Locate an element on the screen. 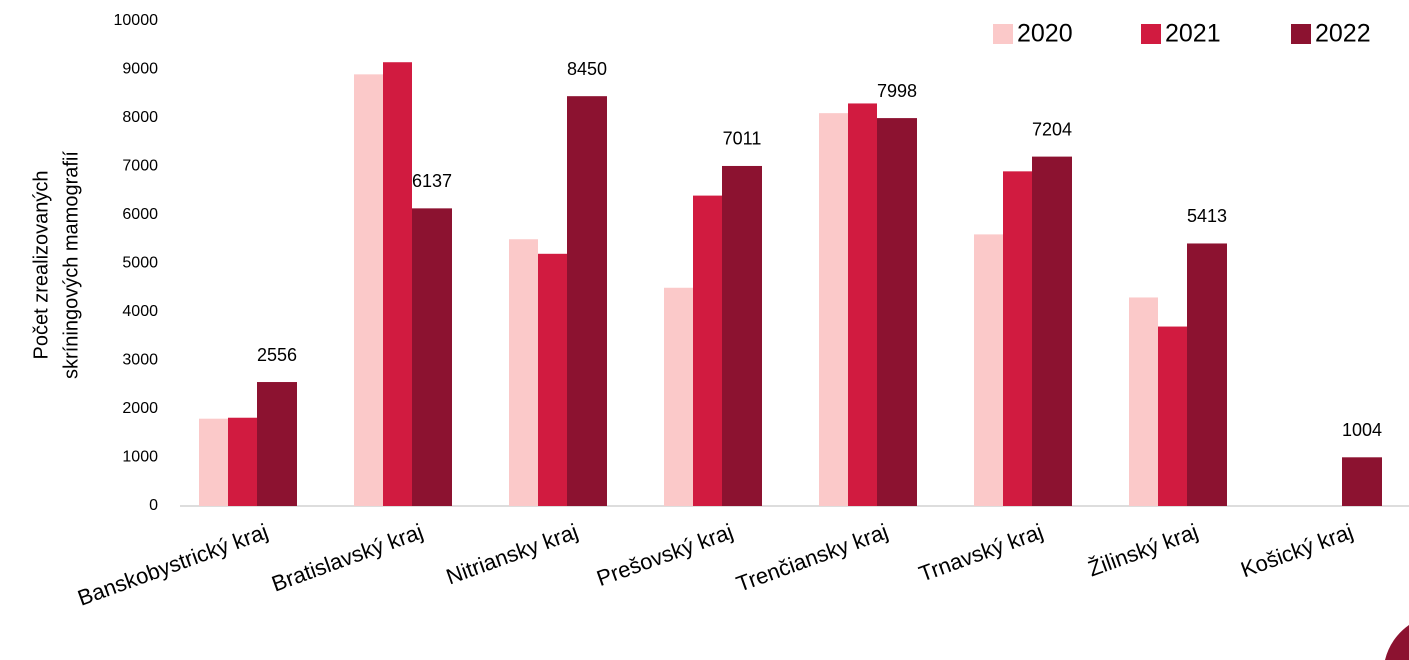 The image size is (1409, 660). x-tick-label: Košický kraj is located at coordinates (1296, 551).